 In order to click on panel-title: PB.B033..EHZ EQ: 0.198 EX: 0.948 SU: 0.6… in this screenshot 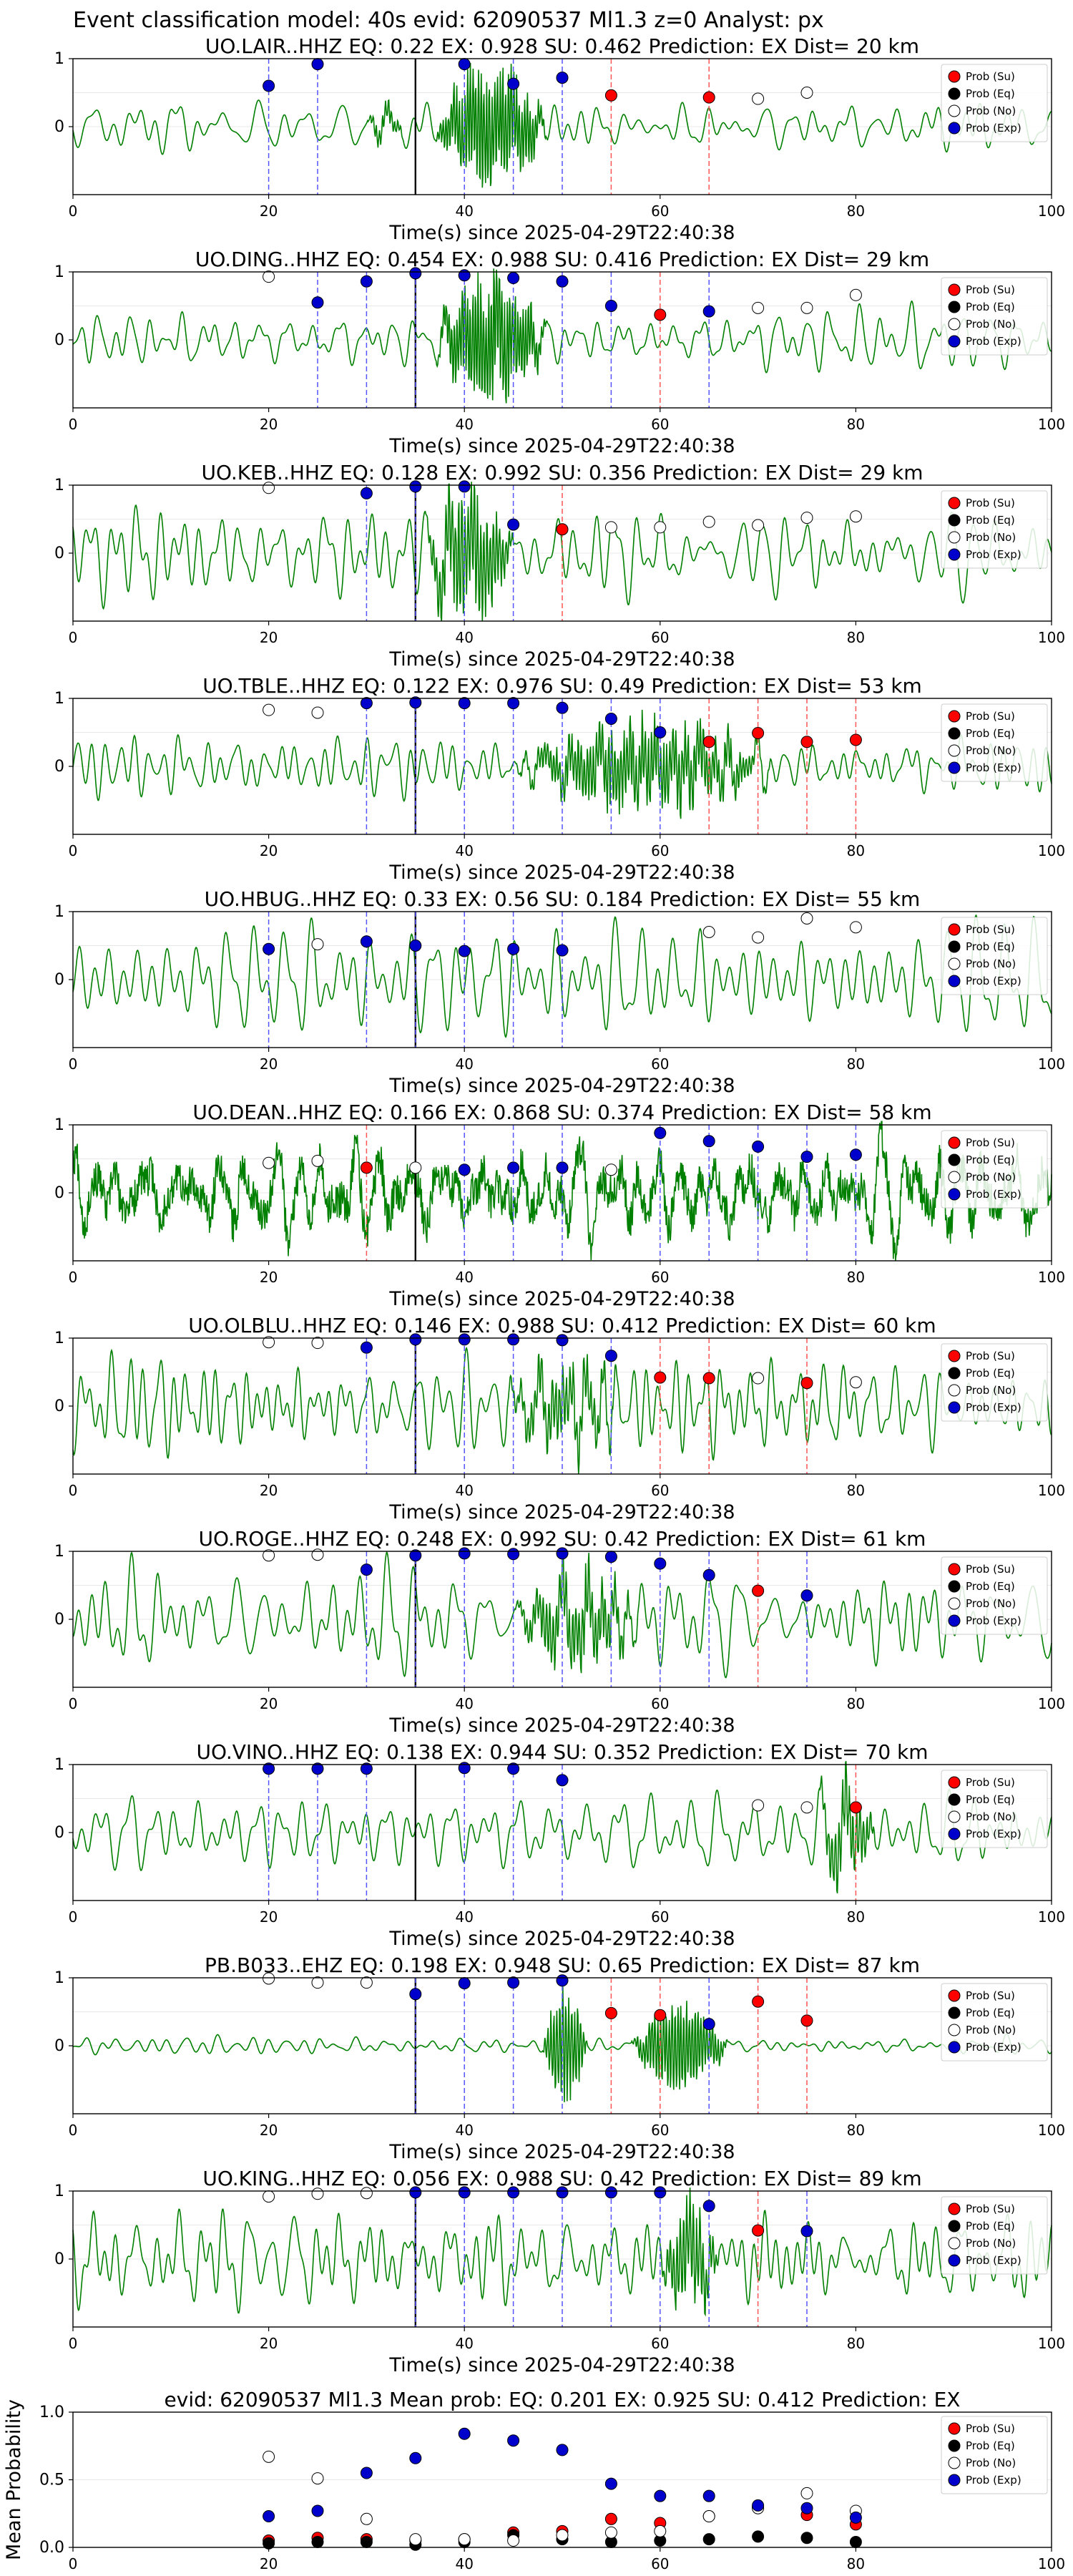, I will do `click(562, 1965)`.